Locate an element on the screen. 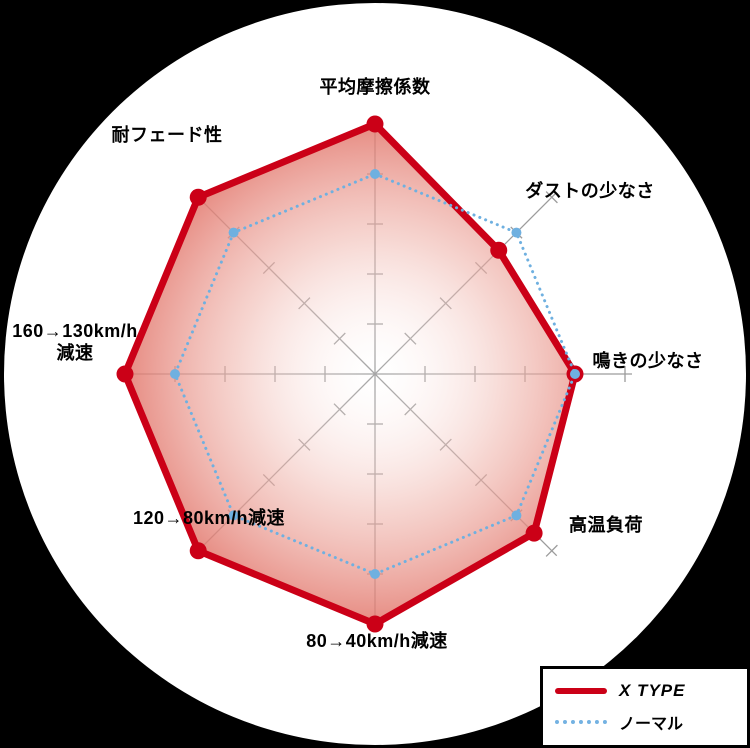 This screenshot has width=750, height=748. xtype-line-sample is located at coordinates (581, 690).